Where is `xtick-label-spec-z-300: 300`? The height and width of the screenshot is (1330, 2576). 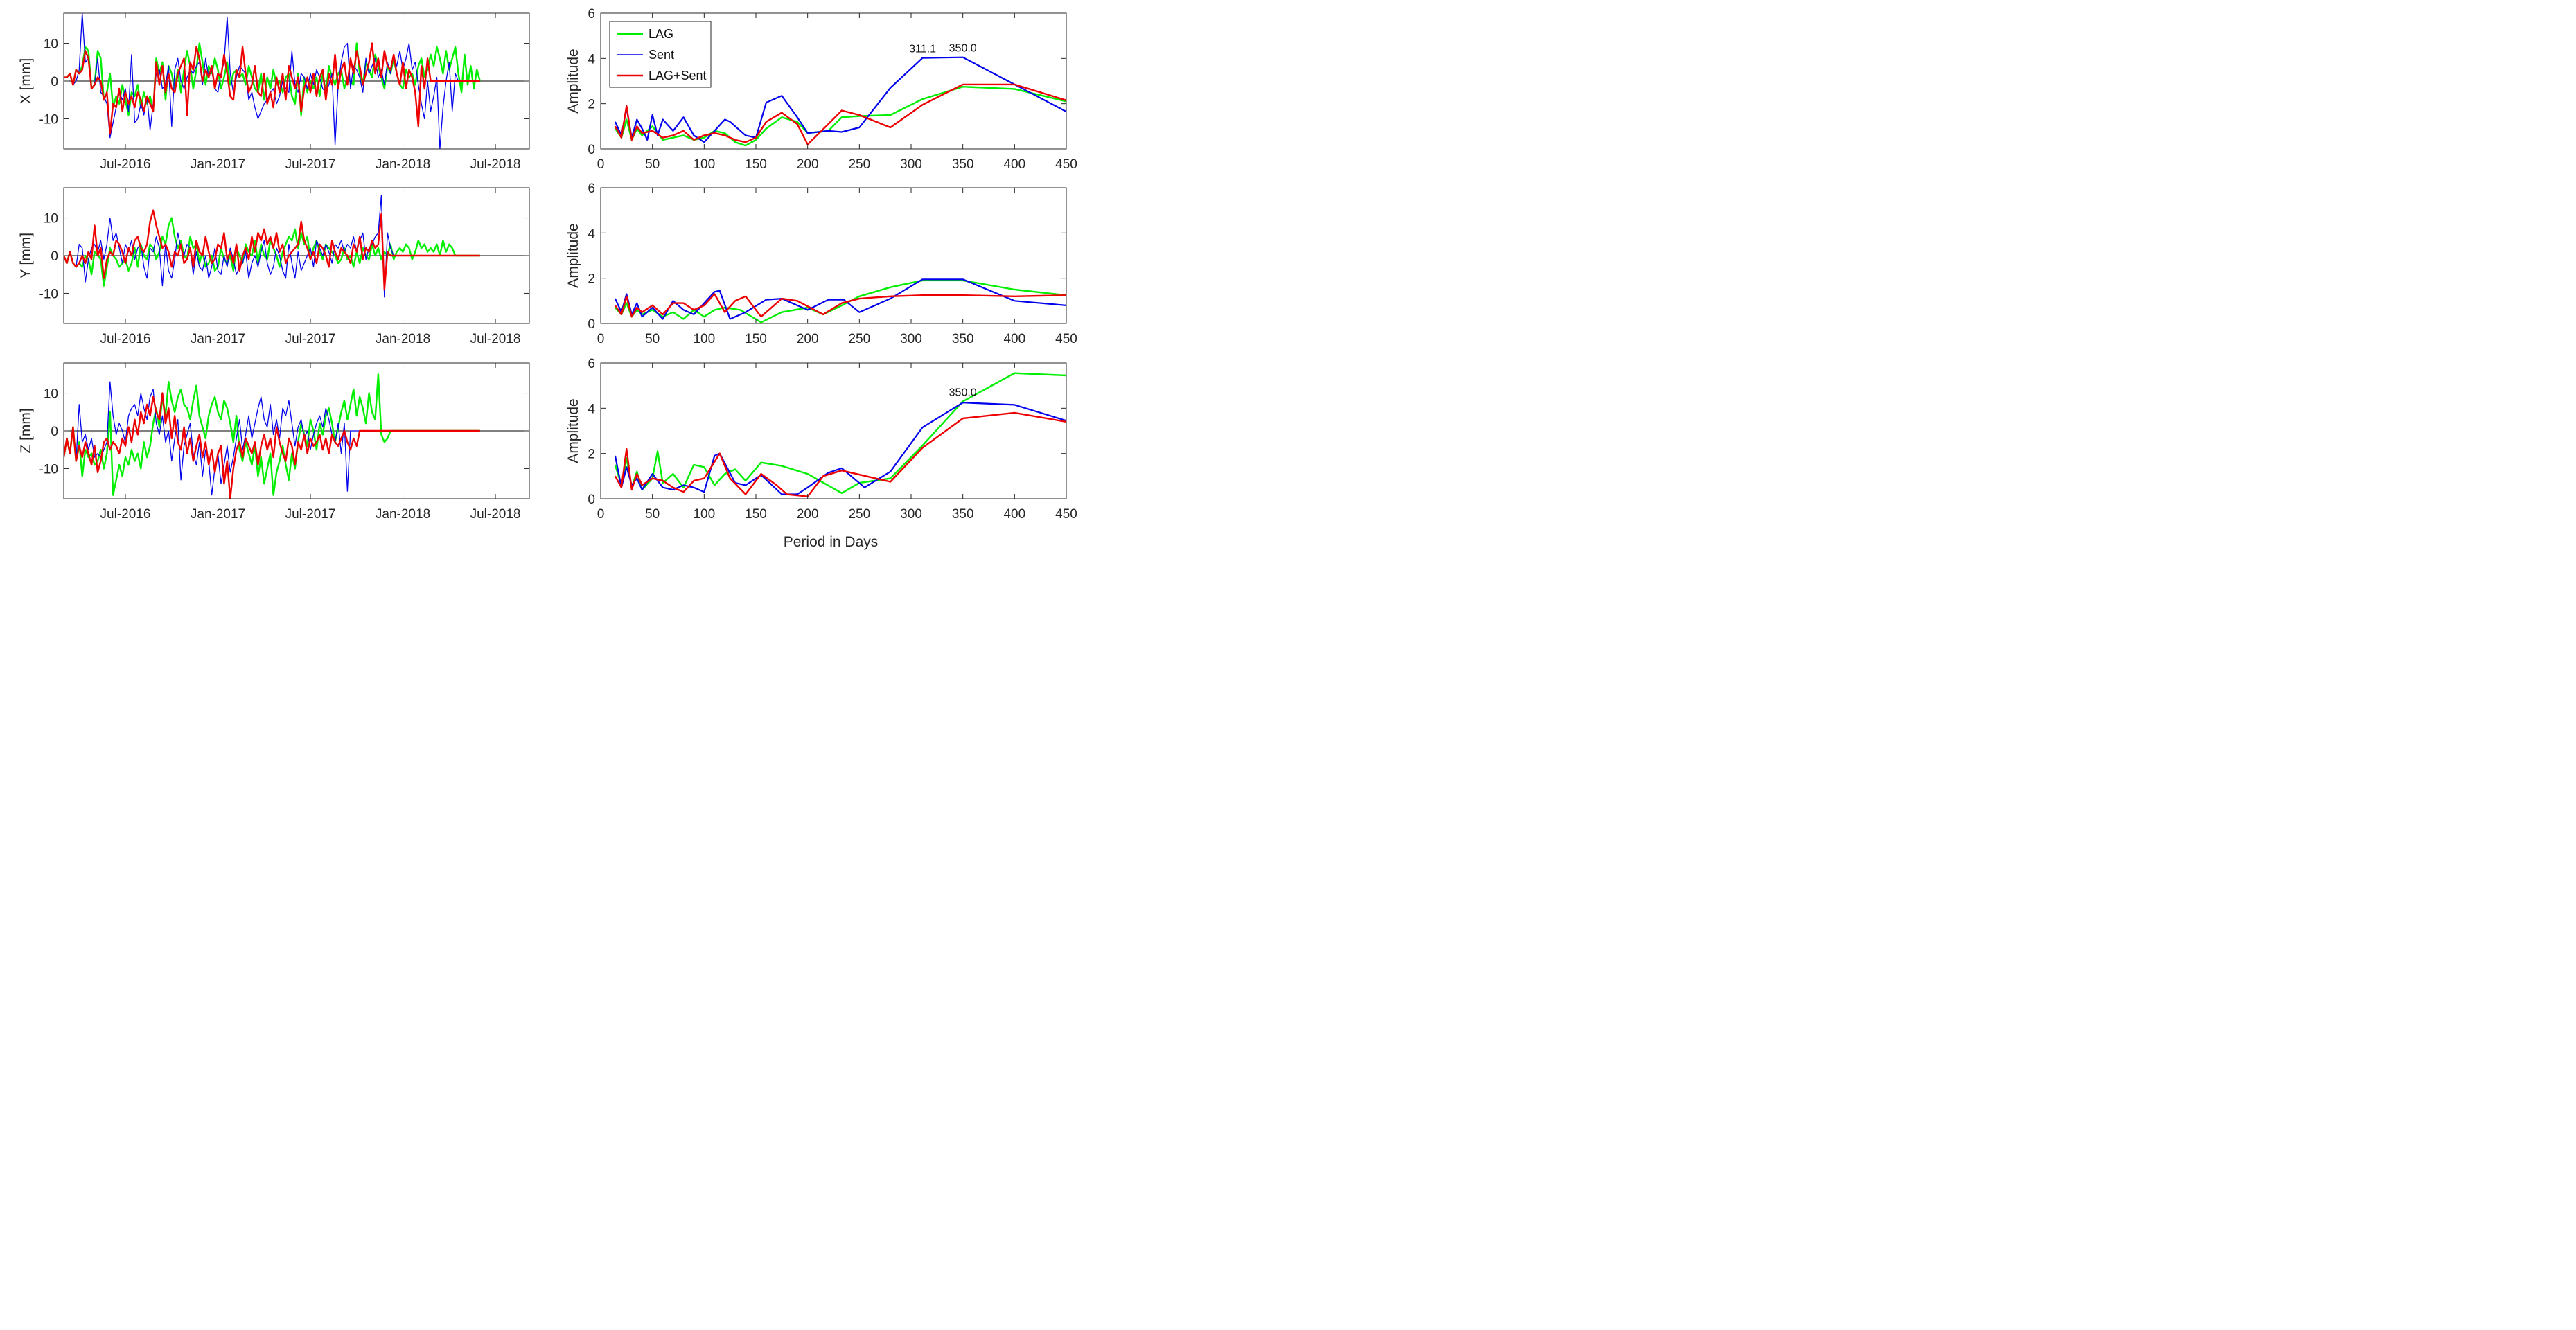
xtick-label-spec-z-300: 300 is located at coordinates (911, 514).